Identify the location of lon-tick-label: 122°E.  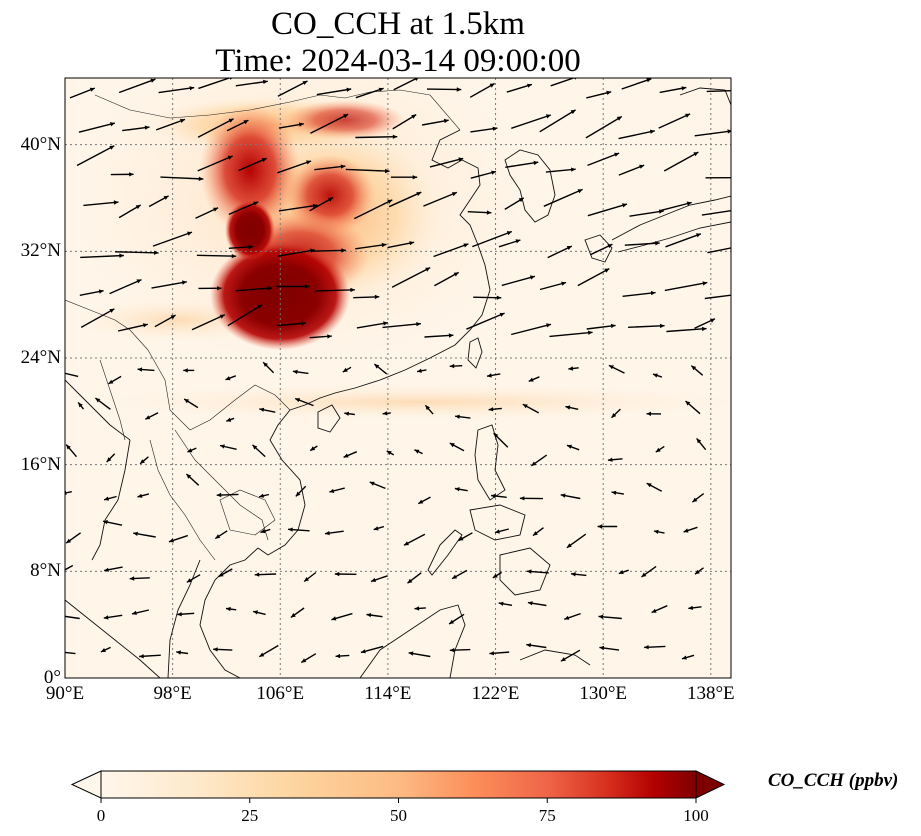
(495, 693).